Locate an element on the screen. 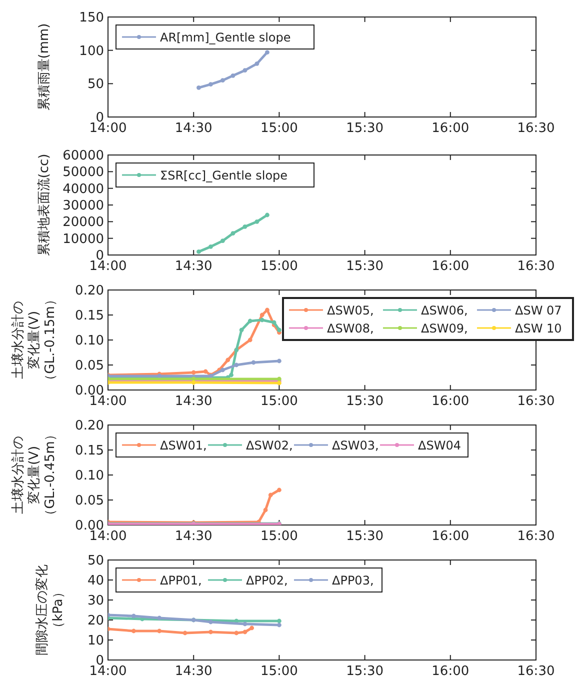 The width and height of the screenshot is (576, 682). legend-label: AR[mm]_Gentle slope is located at coordinates (225, 37).